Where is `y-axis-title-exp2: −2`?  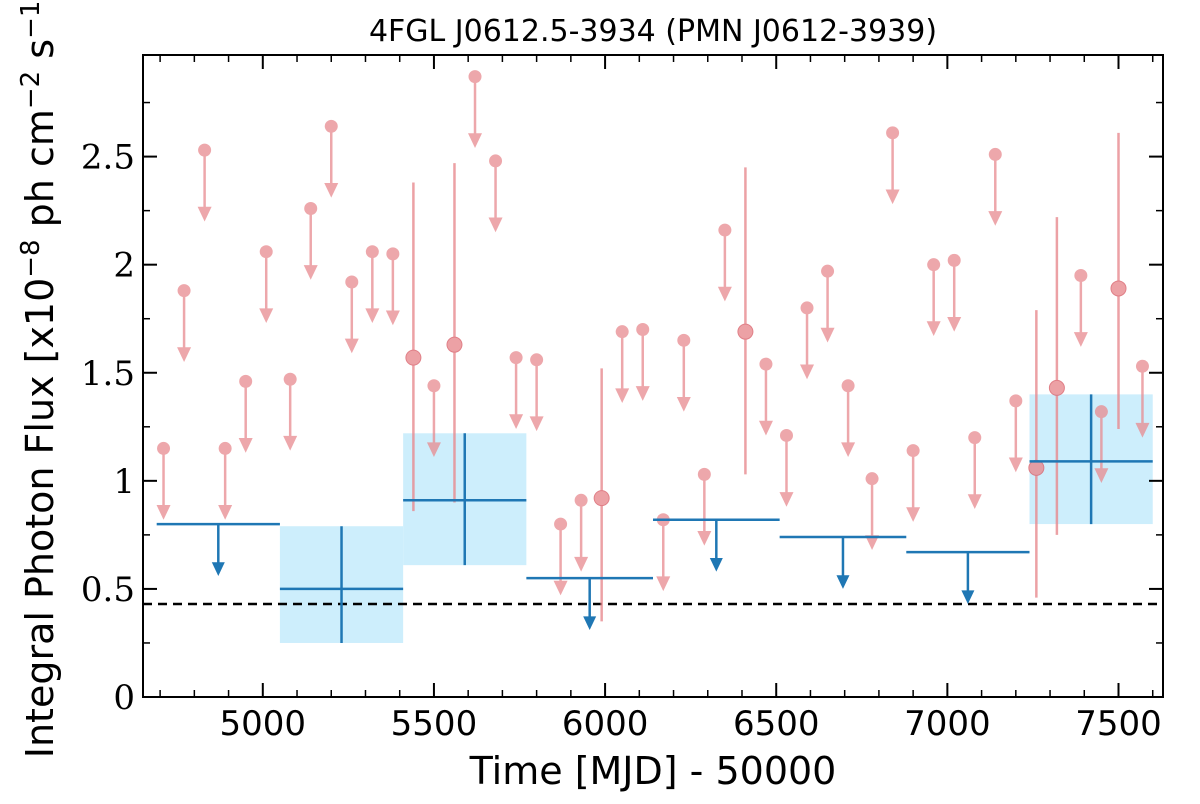 y-axis-title-exp2: −2 is located at coordinates (31, 90).